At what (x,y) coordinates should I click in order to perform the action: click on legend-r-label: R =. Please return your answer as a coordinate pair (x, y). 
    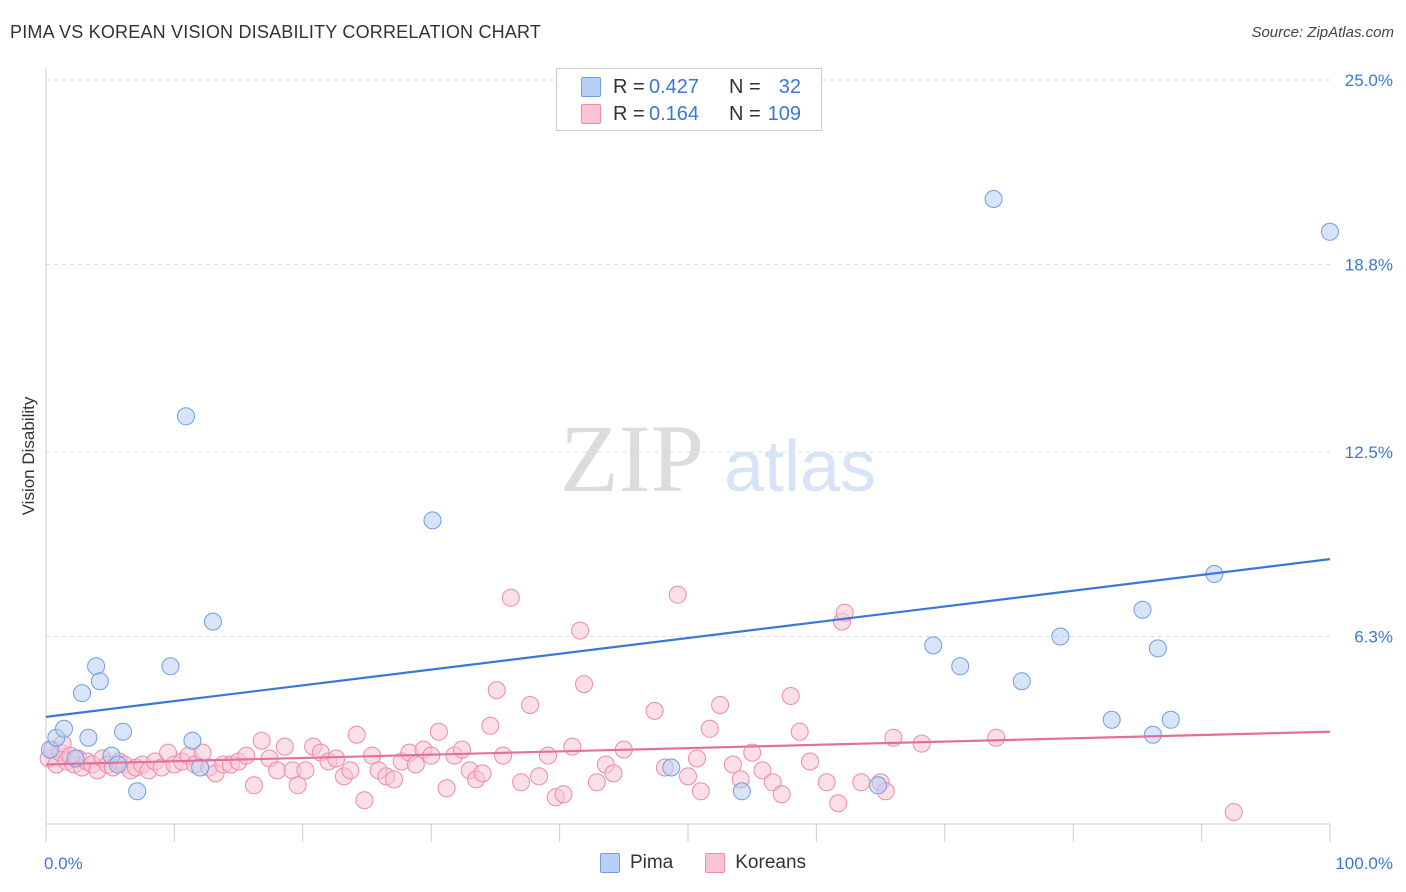
    Looking at the image, I should click on (629, 113).